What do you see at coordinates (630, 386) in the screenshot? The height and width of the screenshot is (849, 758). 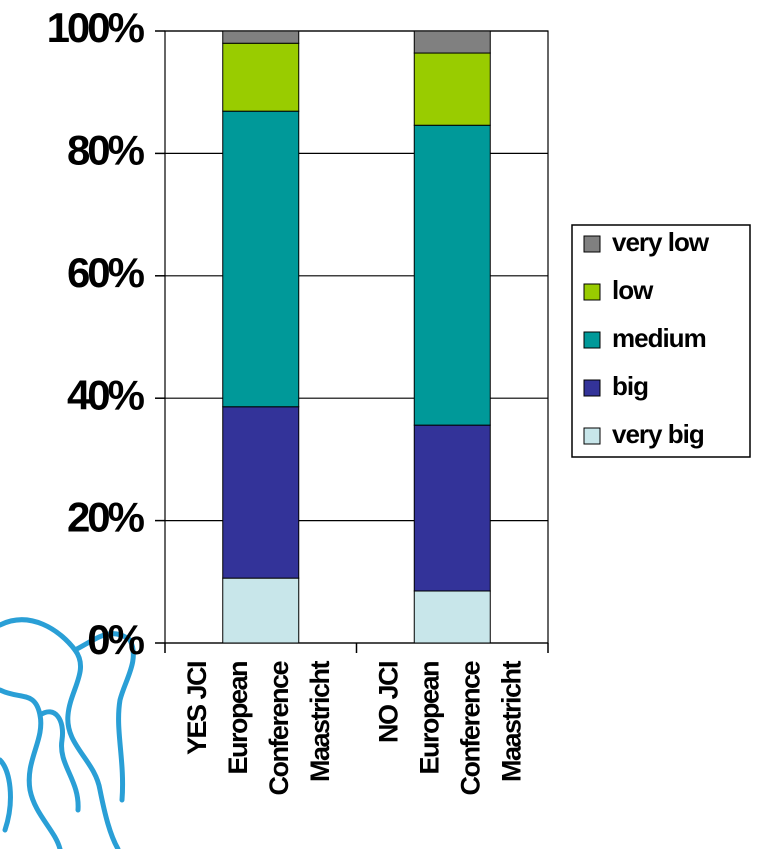 I see `legend-label: big` at bounding box center [630, 386].